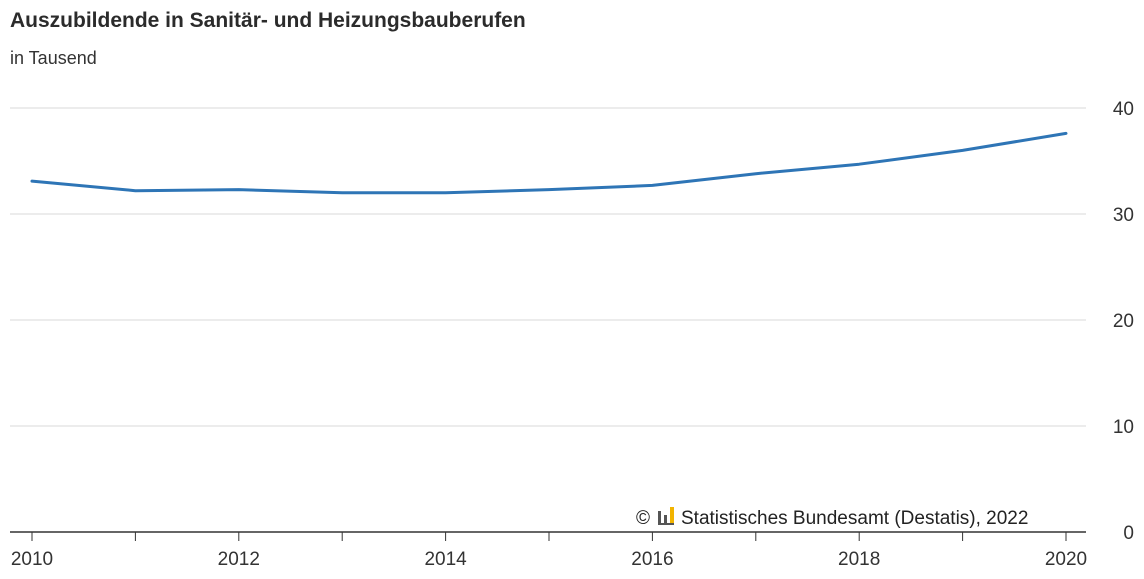 The height and width of the screenshot is (579, 1144). Describe the element at coordinates (548, 550) in the screenshot. I see `x-axis: 2010 2012 2014 2016 2018 2020` at that location.